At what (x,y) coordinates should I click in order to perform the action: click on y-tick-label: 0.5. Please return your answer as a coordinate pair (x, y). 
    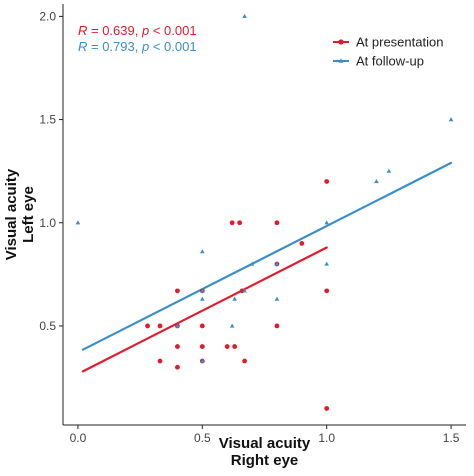
    Looking at the image, I should click on (47, 326).